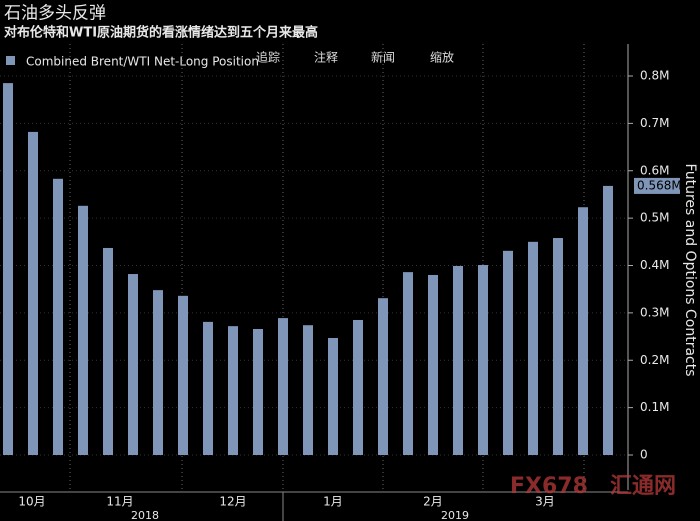  I want to click on y-axis-label: Futures and Options Contracts, so click(690, 269).